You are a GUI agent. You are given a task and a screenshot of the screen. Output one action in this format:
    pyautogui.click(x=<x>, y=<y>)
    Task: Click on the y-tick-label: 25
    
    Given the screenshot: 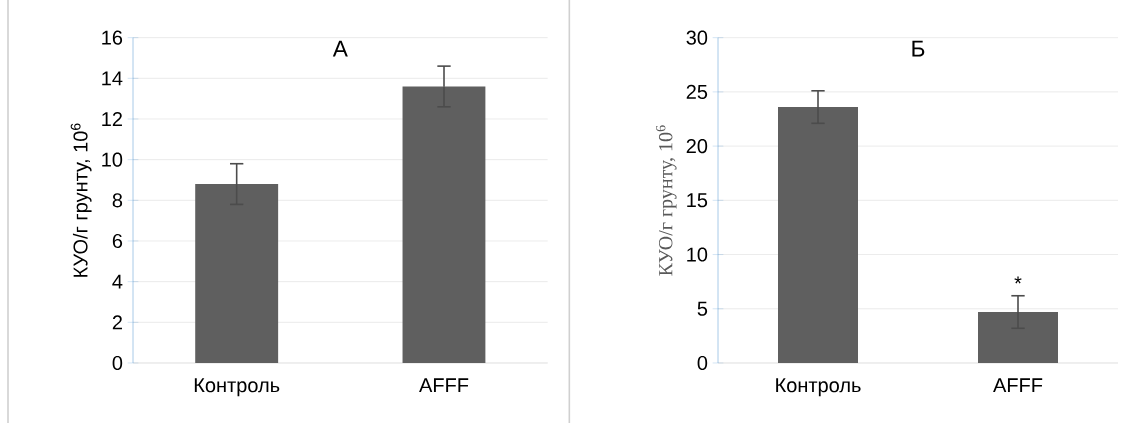 What is the action you would take?
    pyautogui.click(x=697, y=91)
    